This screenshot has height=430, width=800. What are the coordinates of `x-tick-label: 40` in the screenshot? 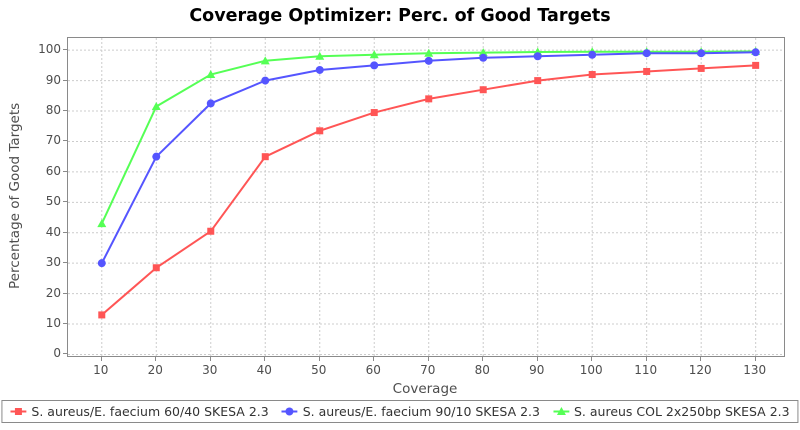 It's located at (264, 370).